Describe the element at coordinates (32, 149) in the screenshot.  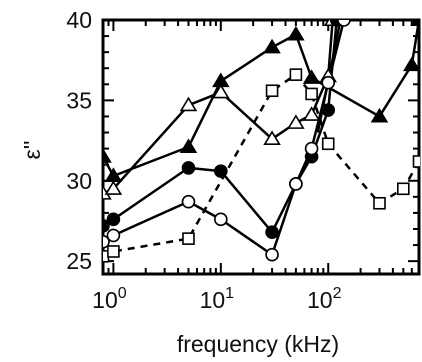
I see `y-axis-label: ε''` at that location.